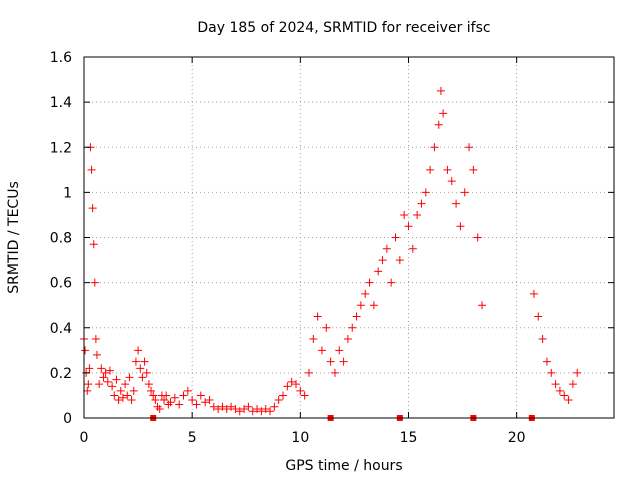 This screenshot has width=640, height=480. What do you see at coordinates (67, 419) in the screenshot?
I see `y-tick-label: 0` at bounding box center [67, 419].